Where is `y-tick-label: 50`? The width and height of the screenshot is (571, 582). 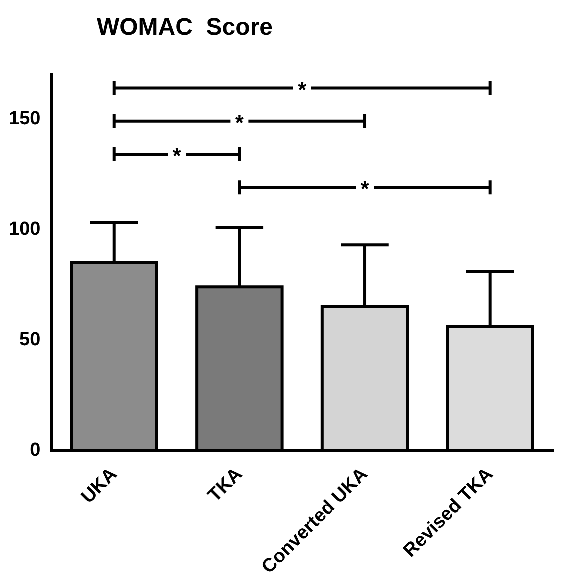 y-tick-label: 50 is located at coordinates (30, 339).